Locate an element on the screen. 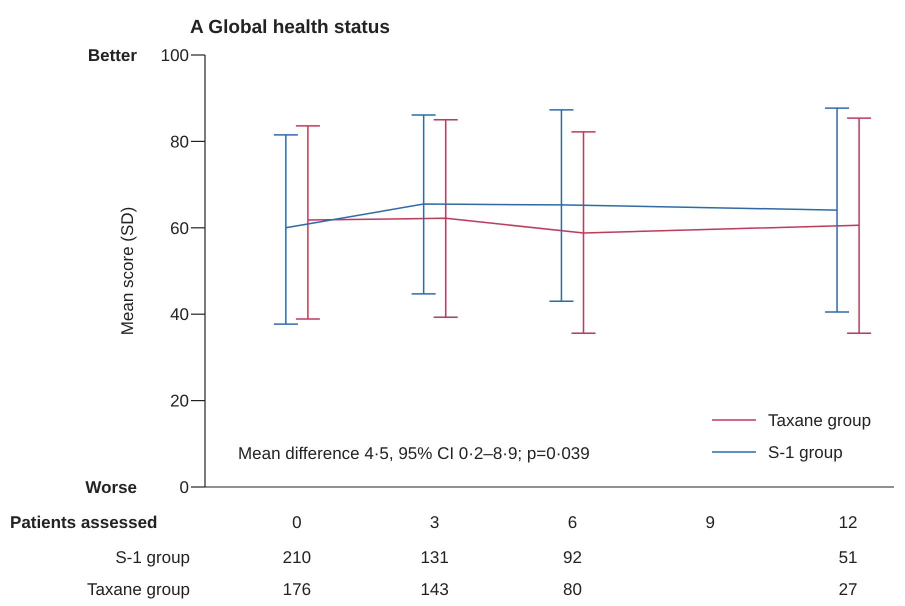 This screenshot has height=606, width=905. y-tick-label: 0 is located at coordinates (184, 487).